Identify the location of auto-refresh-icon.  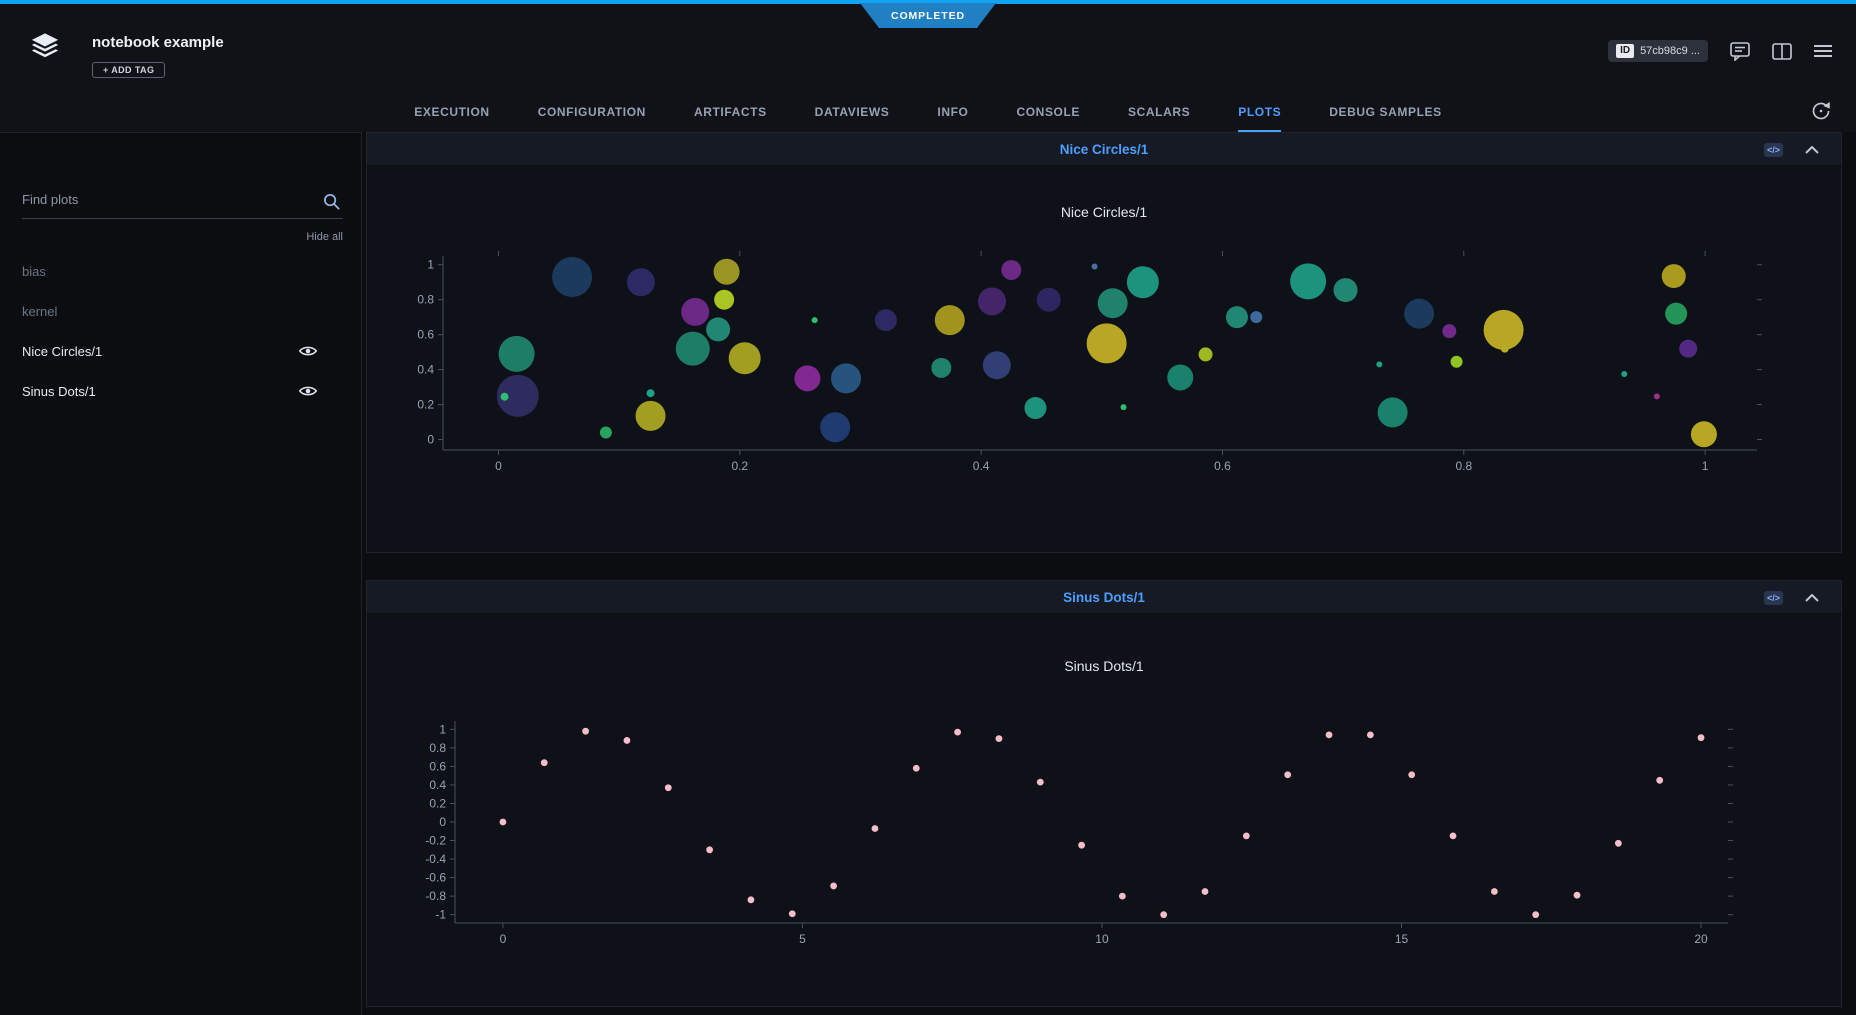
(1821, 113).